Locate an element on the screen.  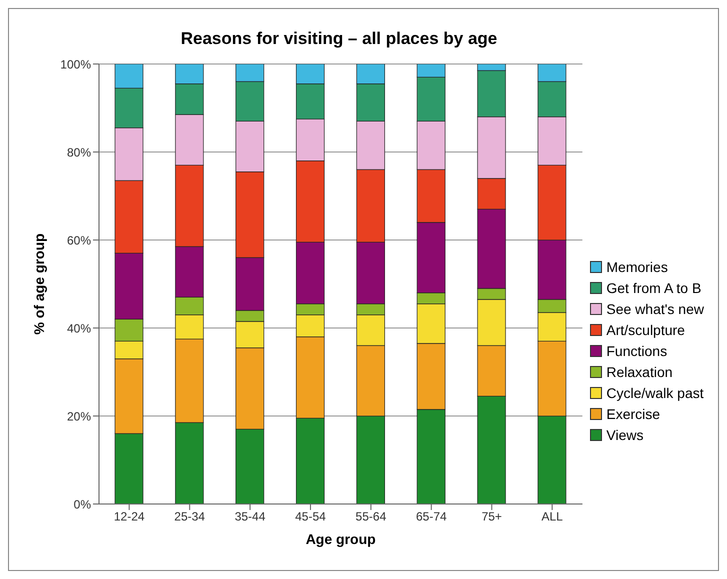
legend-label: Memories is located at coordinates (637, 267).